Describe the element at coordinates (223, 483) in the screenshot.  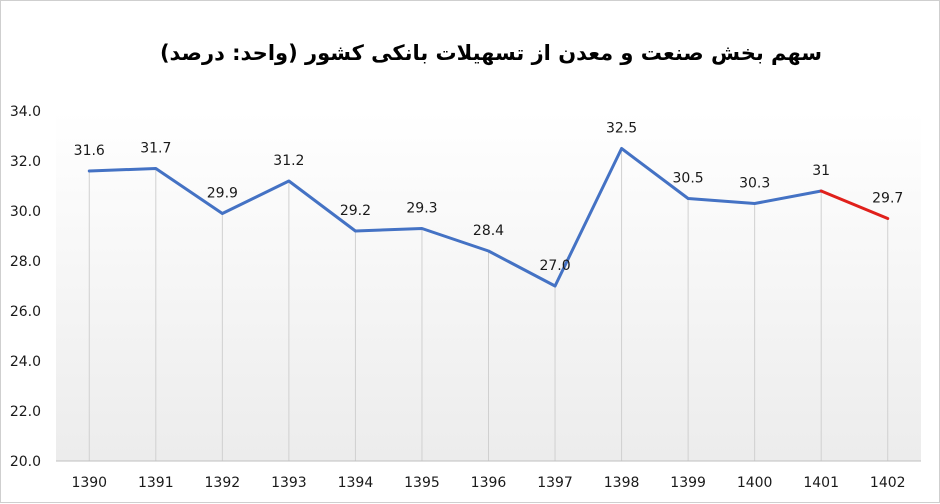
I see `x-tick-label: 1392` at that location.